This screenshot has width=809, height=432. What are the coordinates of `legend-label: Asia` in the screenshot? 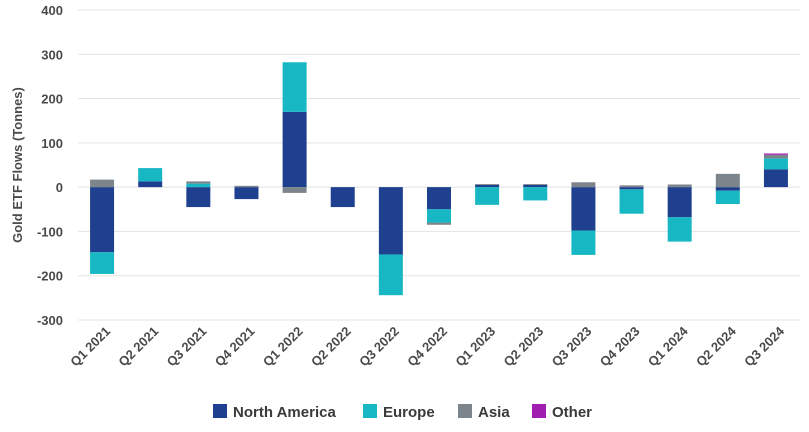 It's located at (494, 412).